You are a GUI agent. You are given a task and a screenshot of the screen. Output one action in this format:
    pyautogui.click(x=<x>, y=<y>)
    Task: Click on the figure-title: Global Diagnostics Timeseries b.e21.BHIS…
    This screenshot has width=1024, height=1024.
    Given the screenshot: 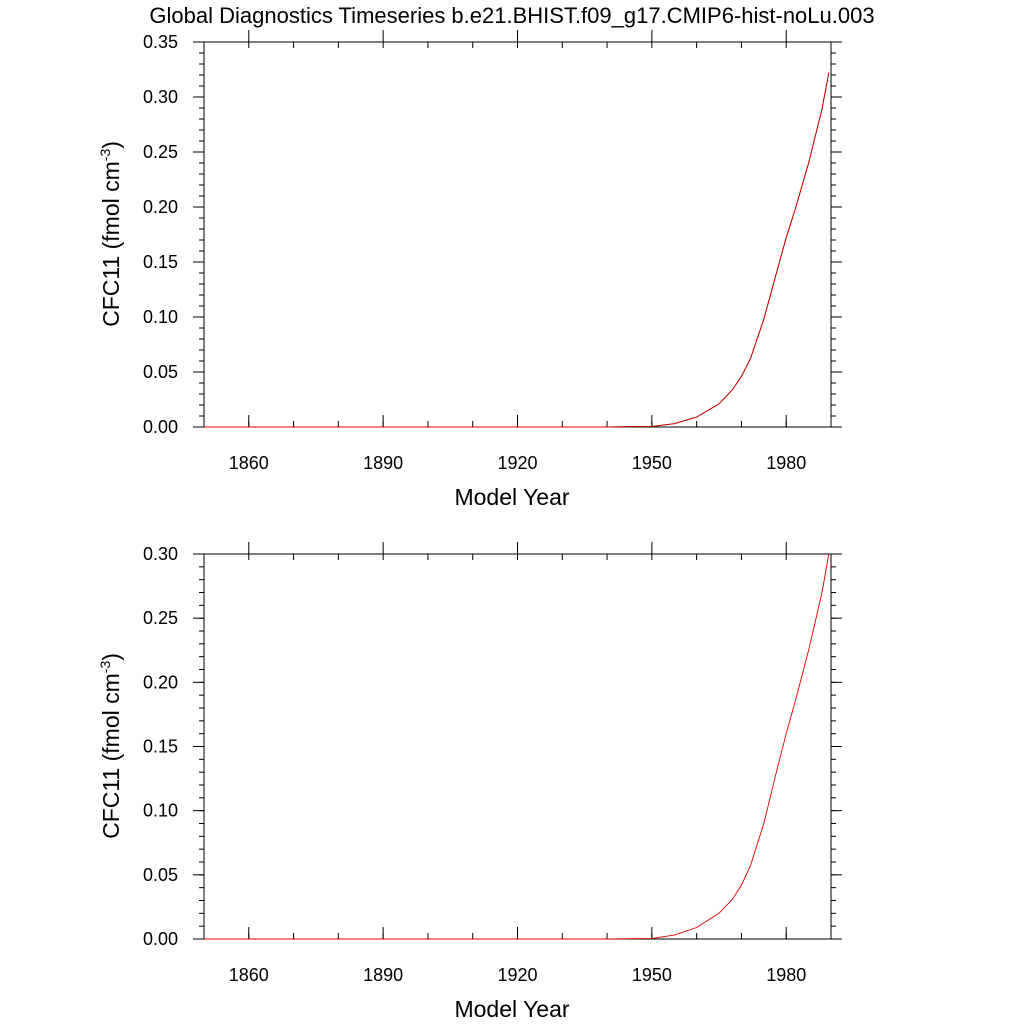 What is the action you would take?
    pyautogui.click(x=511, y=15)
    